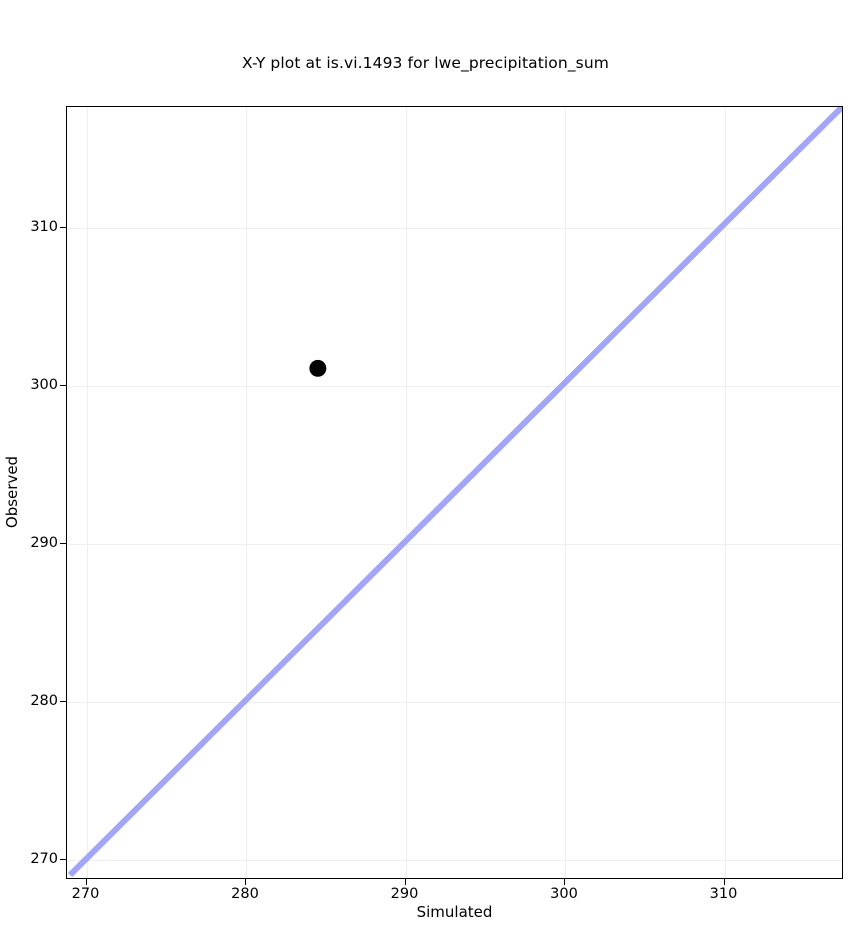 The width and height of the screenshot is (851, 934). I want to click on y-axis-label: Observed, so click(12, 467).